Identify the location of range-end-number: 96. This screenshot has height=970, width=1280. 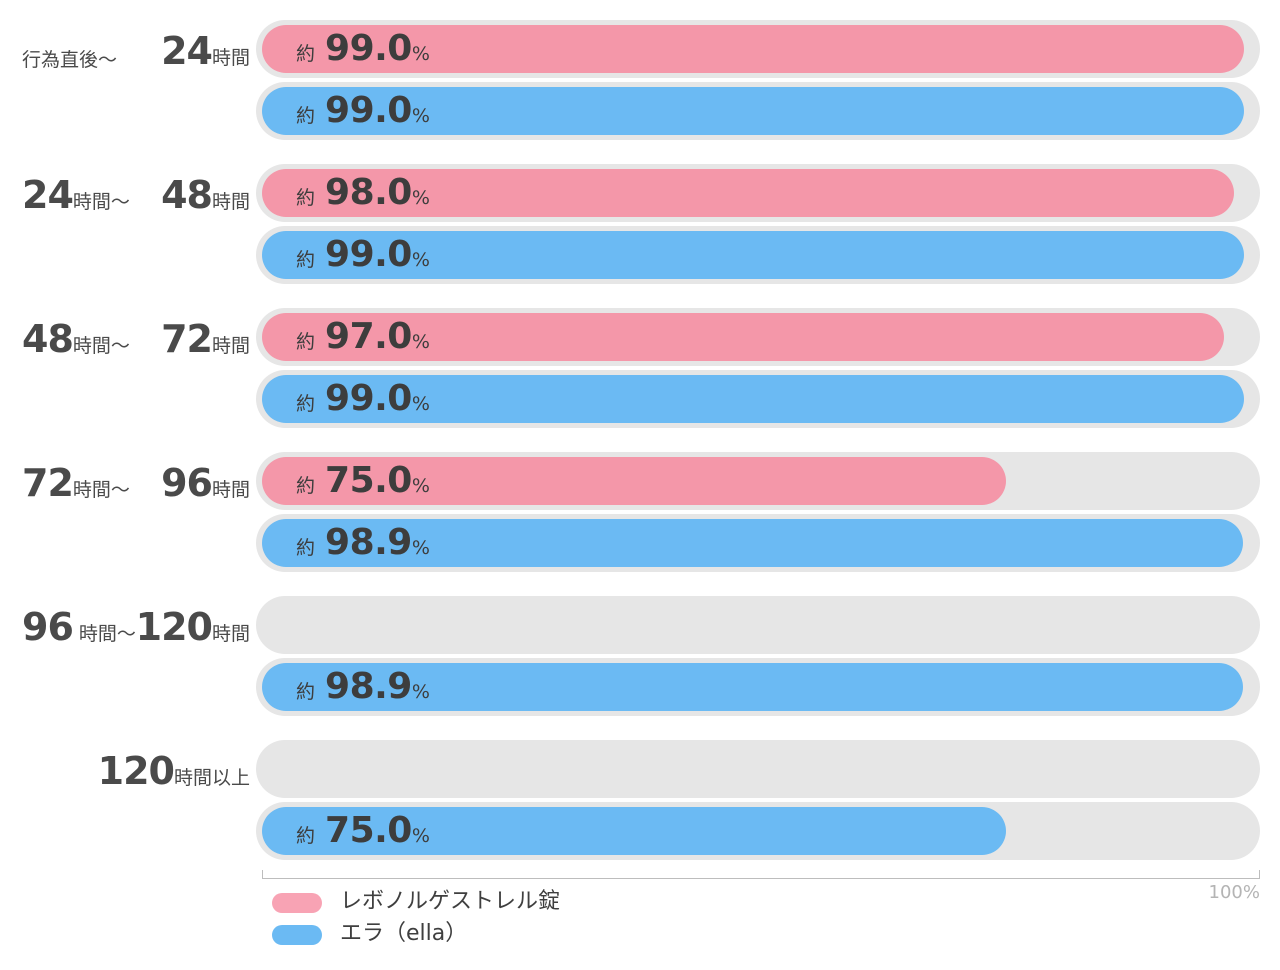
(187, 483).